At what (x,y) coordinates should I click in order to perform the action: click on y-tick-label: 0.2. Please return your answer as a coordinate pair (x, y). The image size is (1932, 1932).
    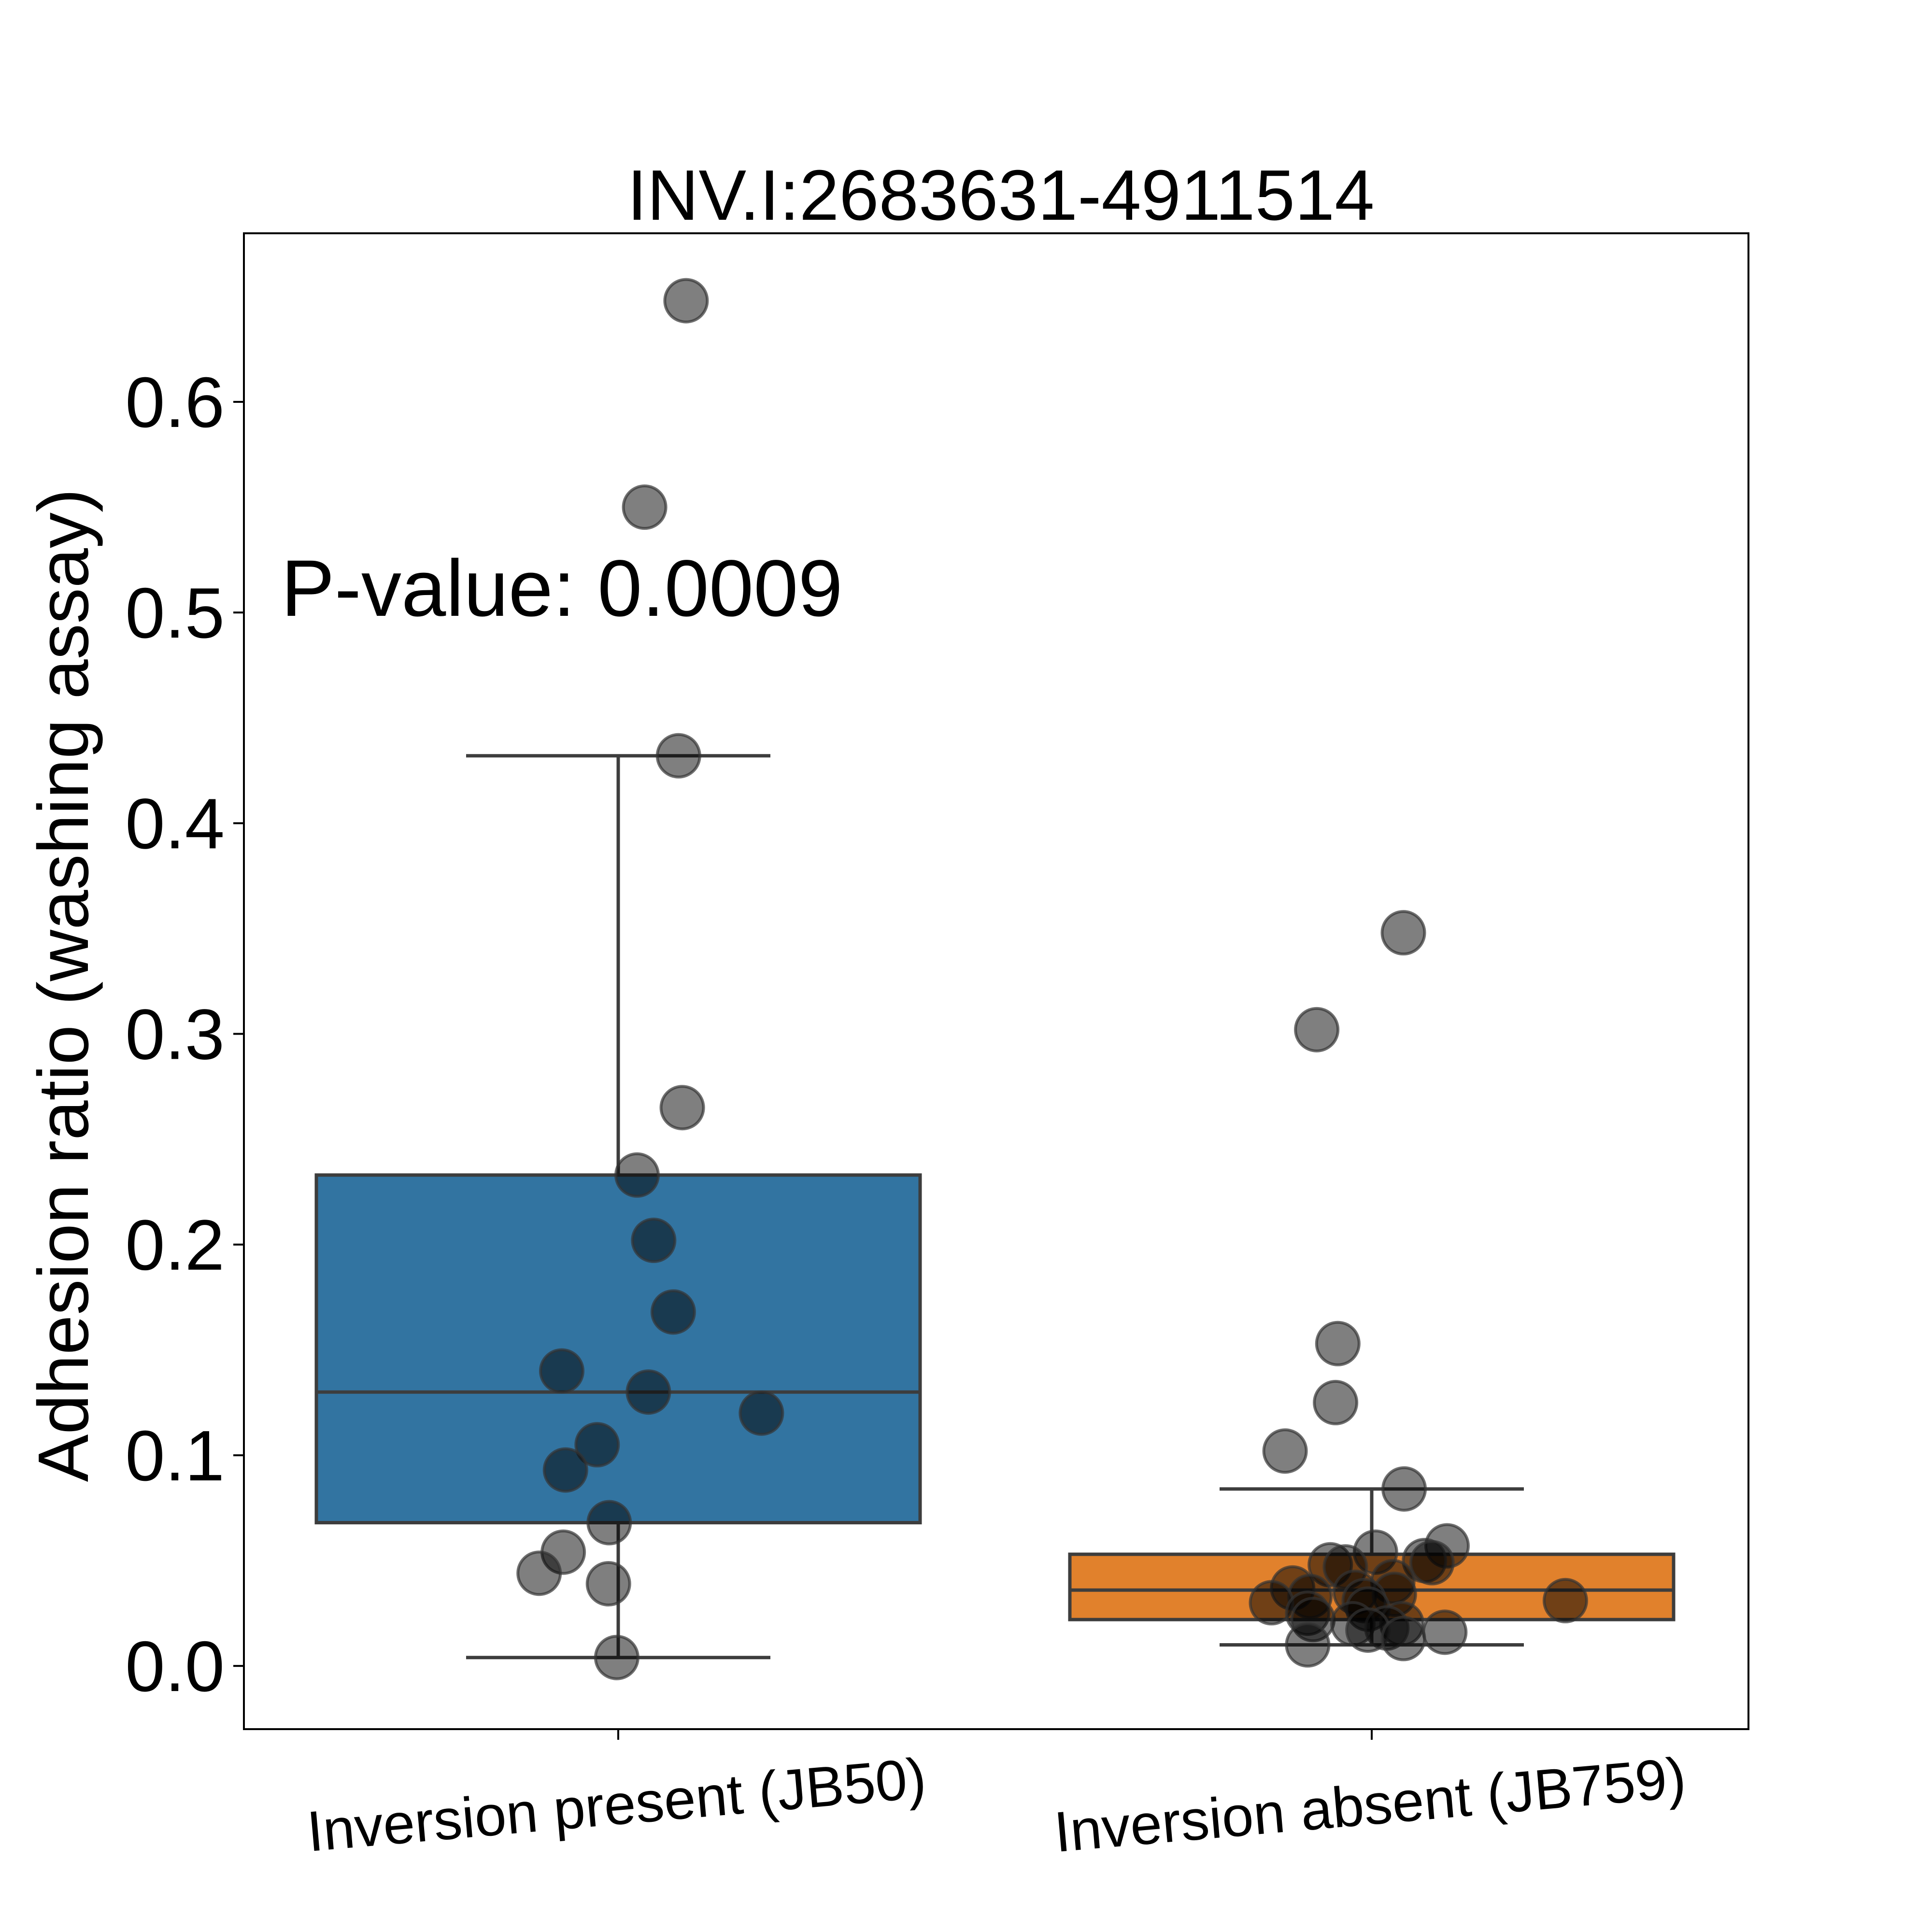
    Looking at the image, I should click on (175, 1245).